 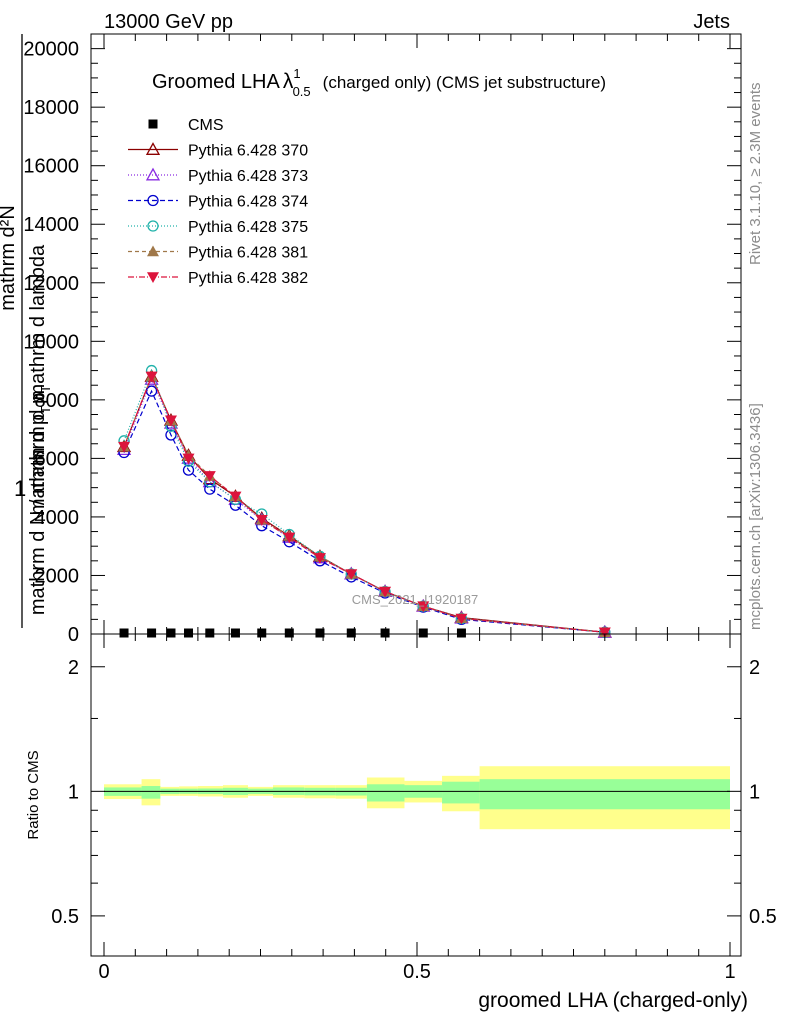 I want to click on y-tick-label: 14000, so click(x=51, y=225).